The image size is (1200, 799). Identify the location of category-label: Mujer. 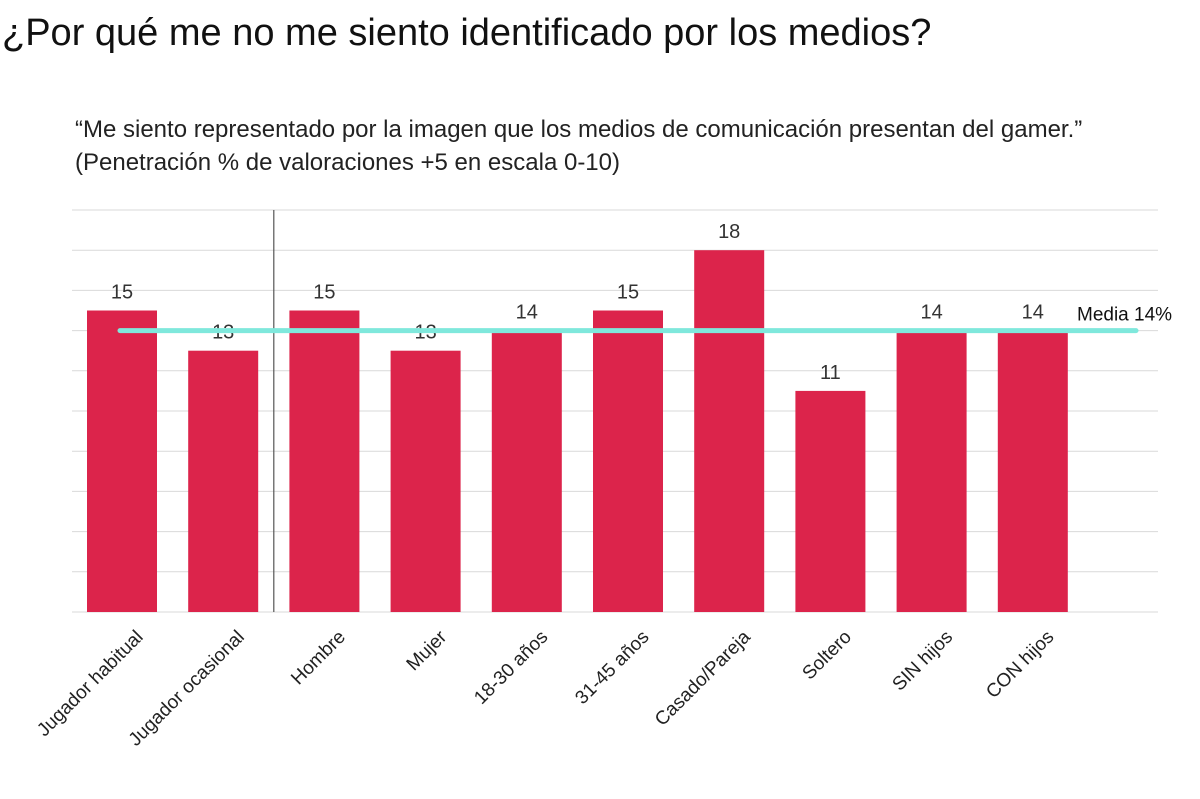
(427, 650).